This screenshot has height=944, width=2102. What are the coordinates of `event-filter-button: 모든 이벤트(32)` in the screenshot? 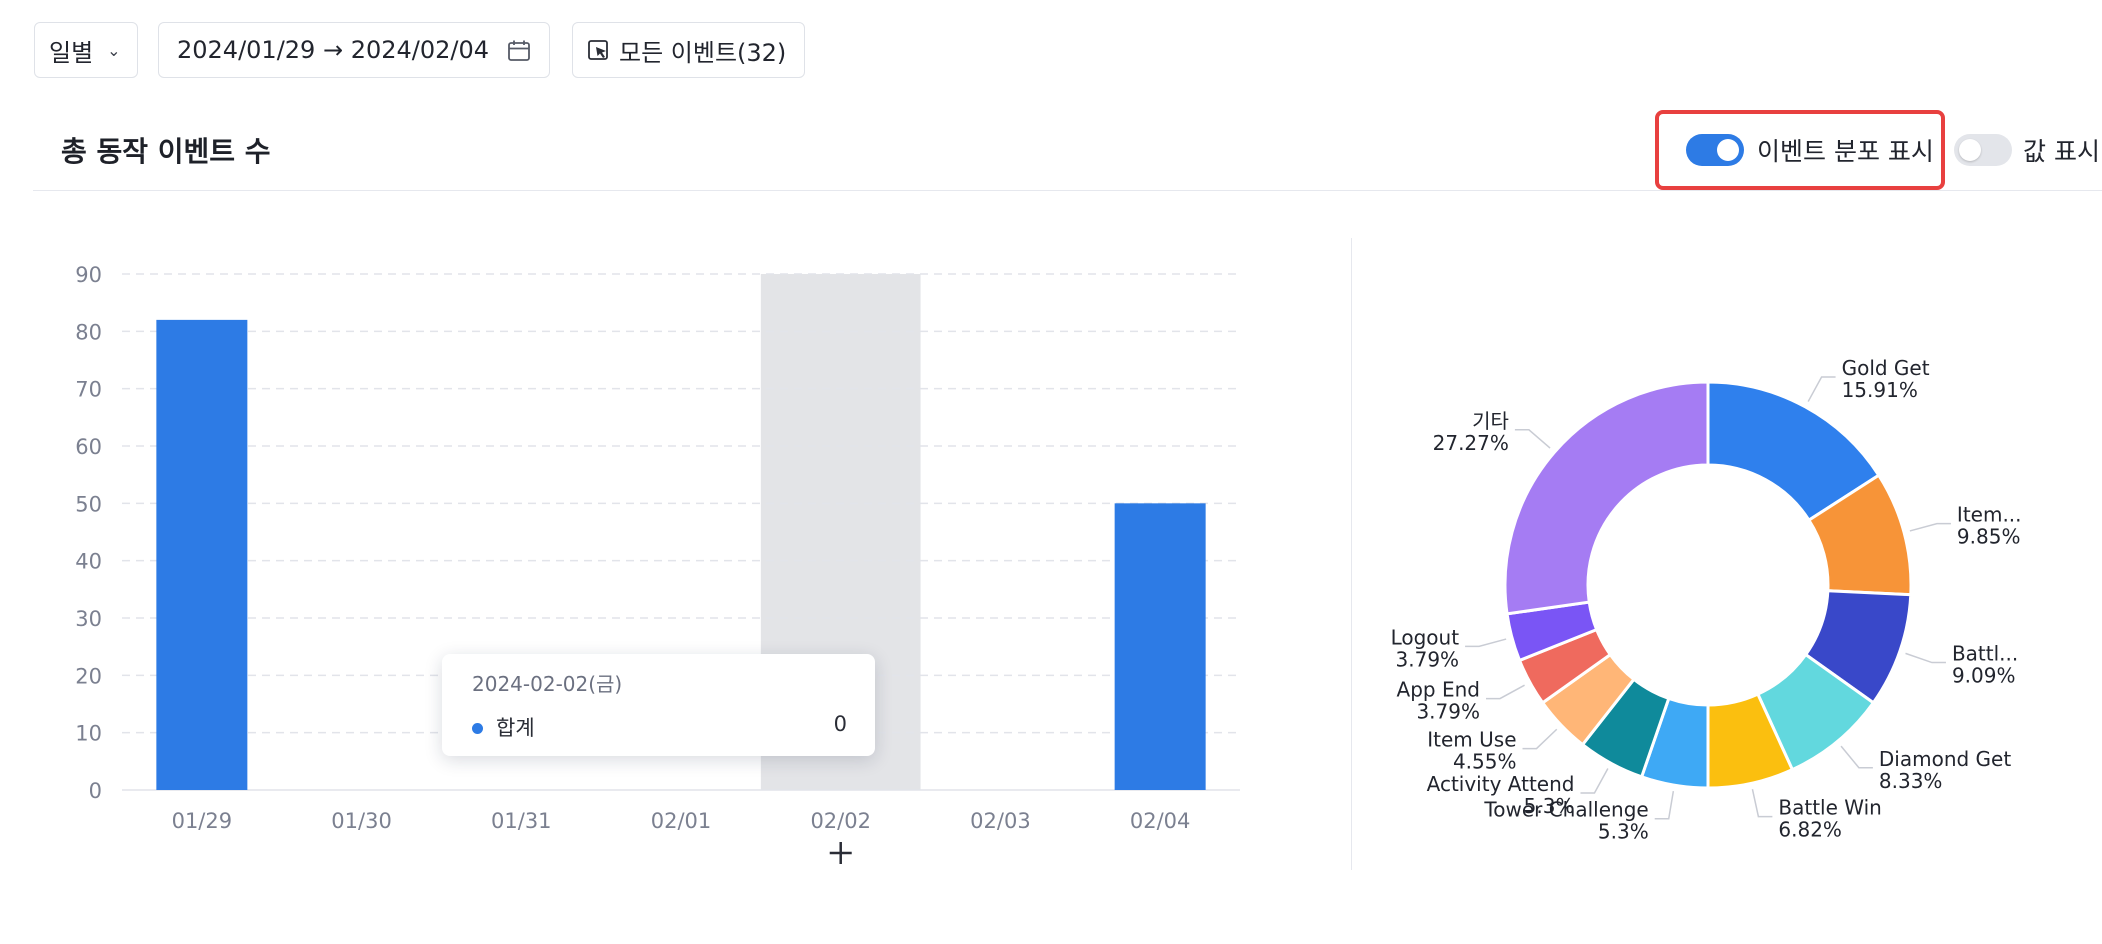 It's located at (688, 50).